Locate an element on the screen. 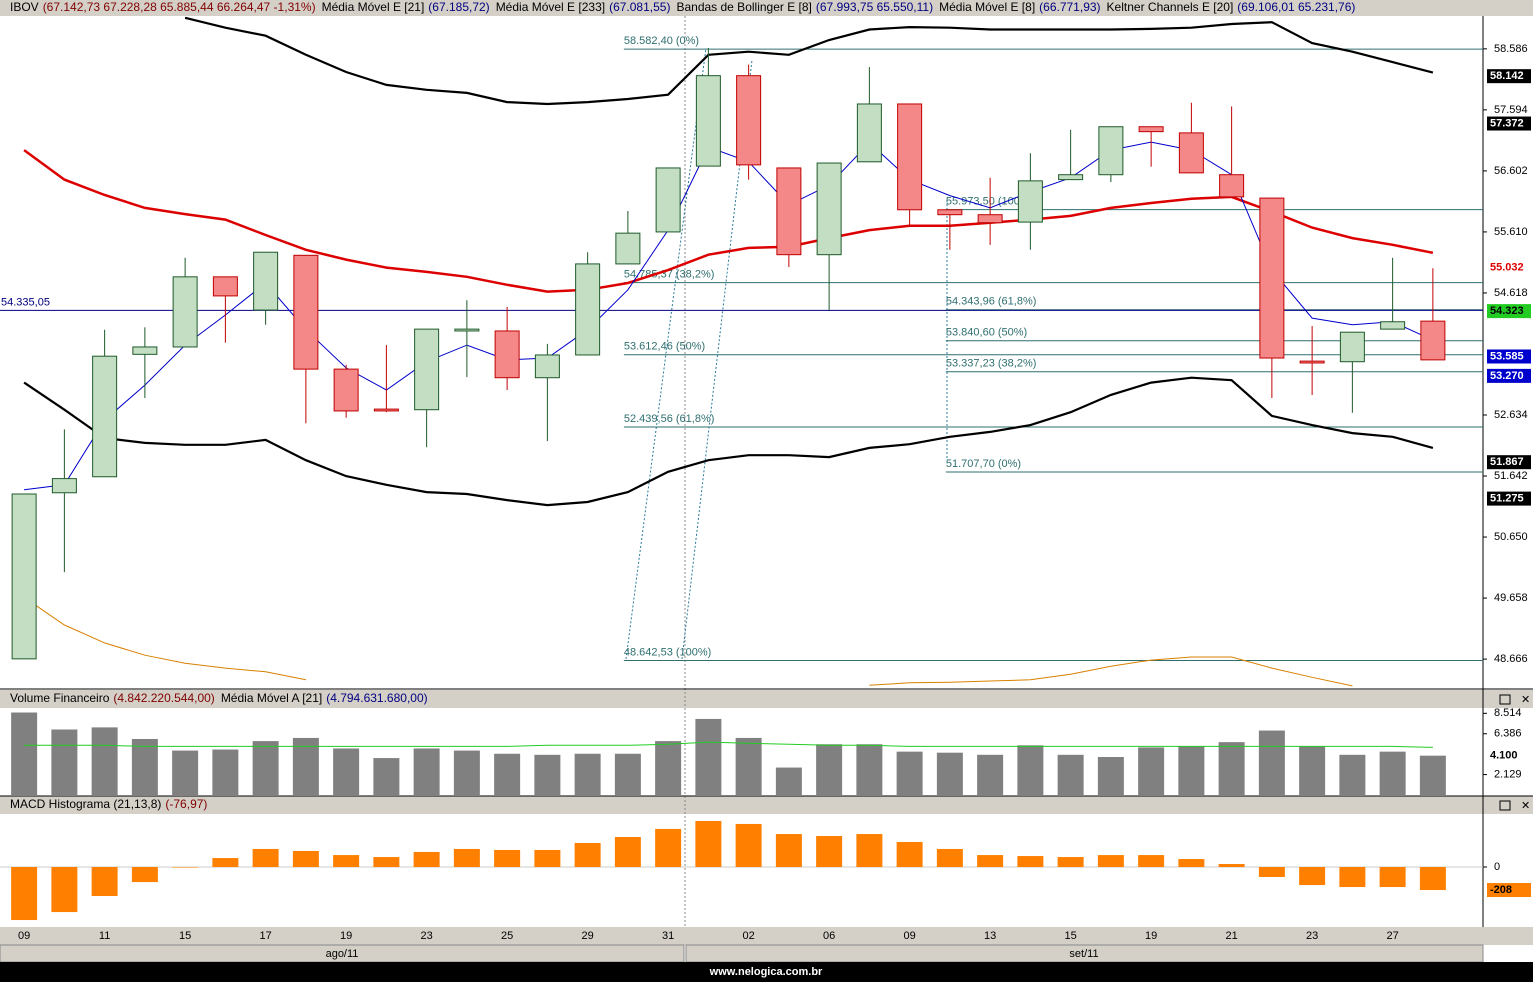  y-tick-label: 52.634 is located at coordinates (1511, 415).